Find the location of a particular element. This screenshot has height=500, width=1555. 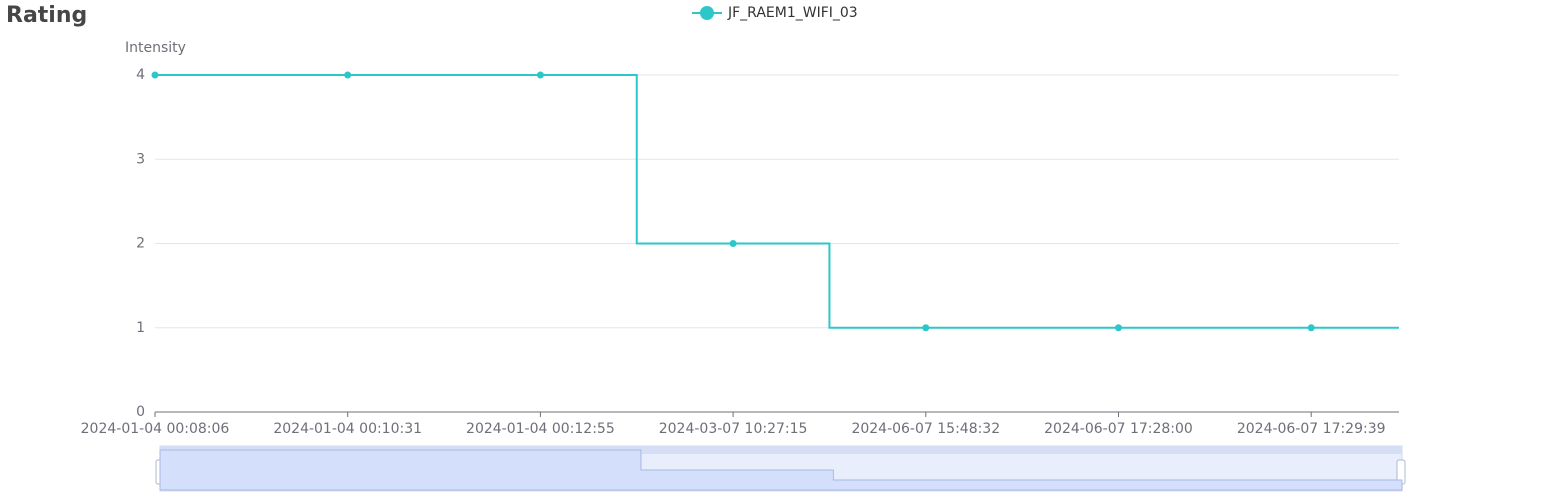

legend-label: JF_RAEM1_WIFI_03 is located at coordinates (792, 13).